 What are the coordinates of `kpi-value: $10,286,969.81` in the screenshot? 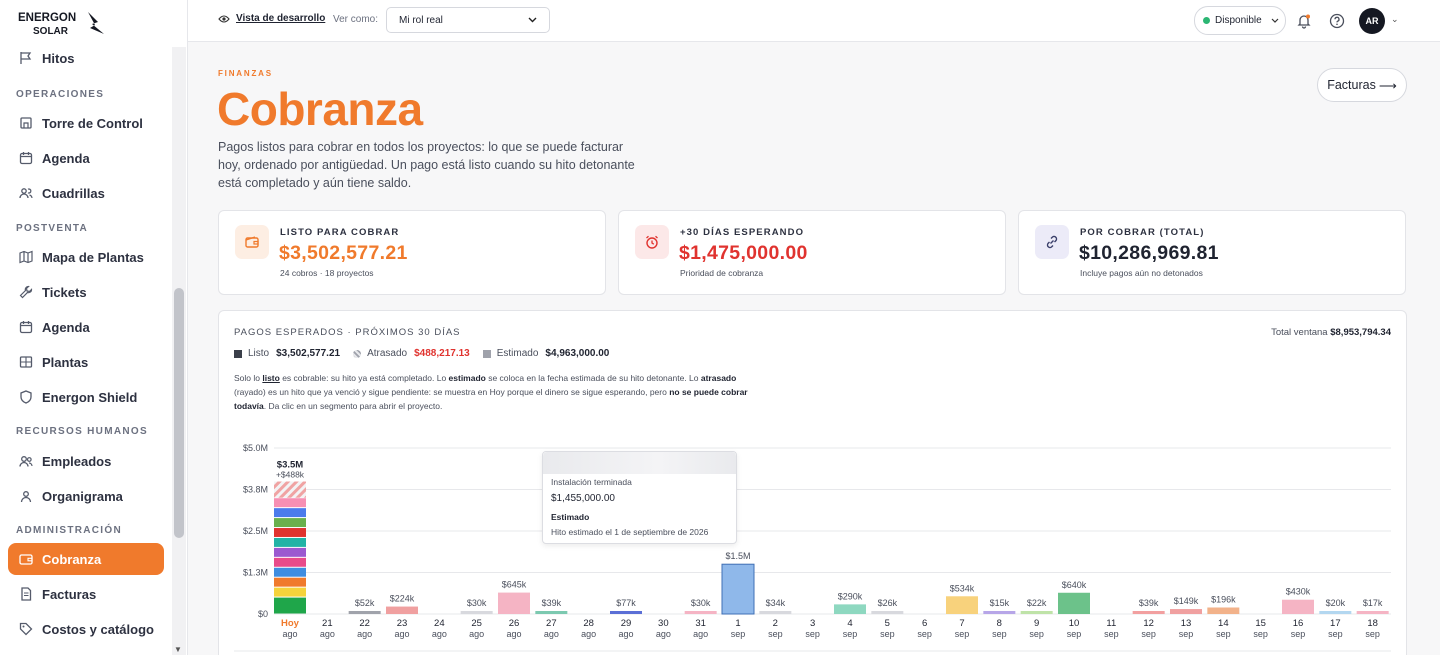 It's located at (1149, 253).